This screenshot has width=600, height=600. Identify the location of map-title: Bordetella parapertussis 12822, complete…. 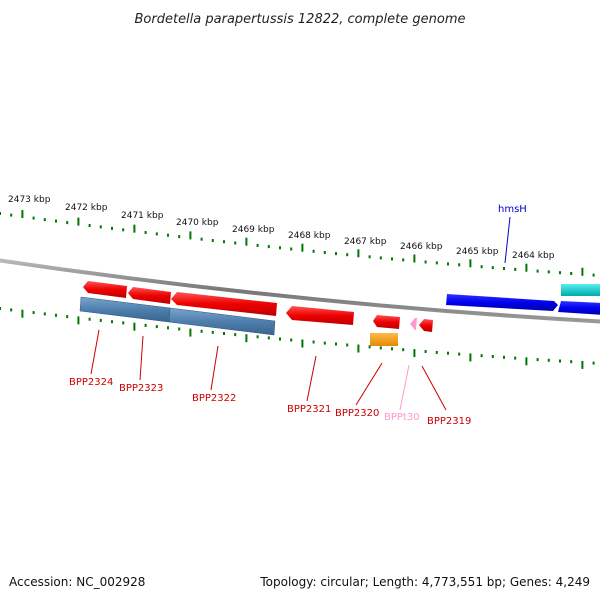
(300, 19).